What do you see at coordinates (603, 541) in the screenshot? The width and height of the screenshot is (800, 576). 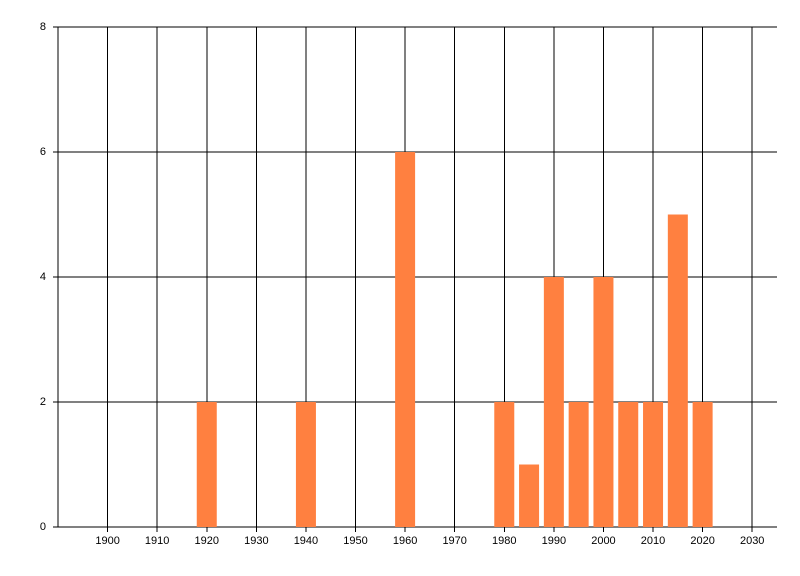 I see `x-tick-label: 2000` at bounding box center [603, 541].